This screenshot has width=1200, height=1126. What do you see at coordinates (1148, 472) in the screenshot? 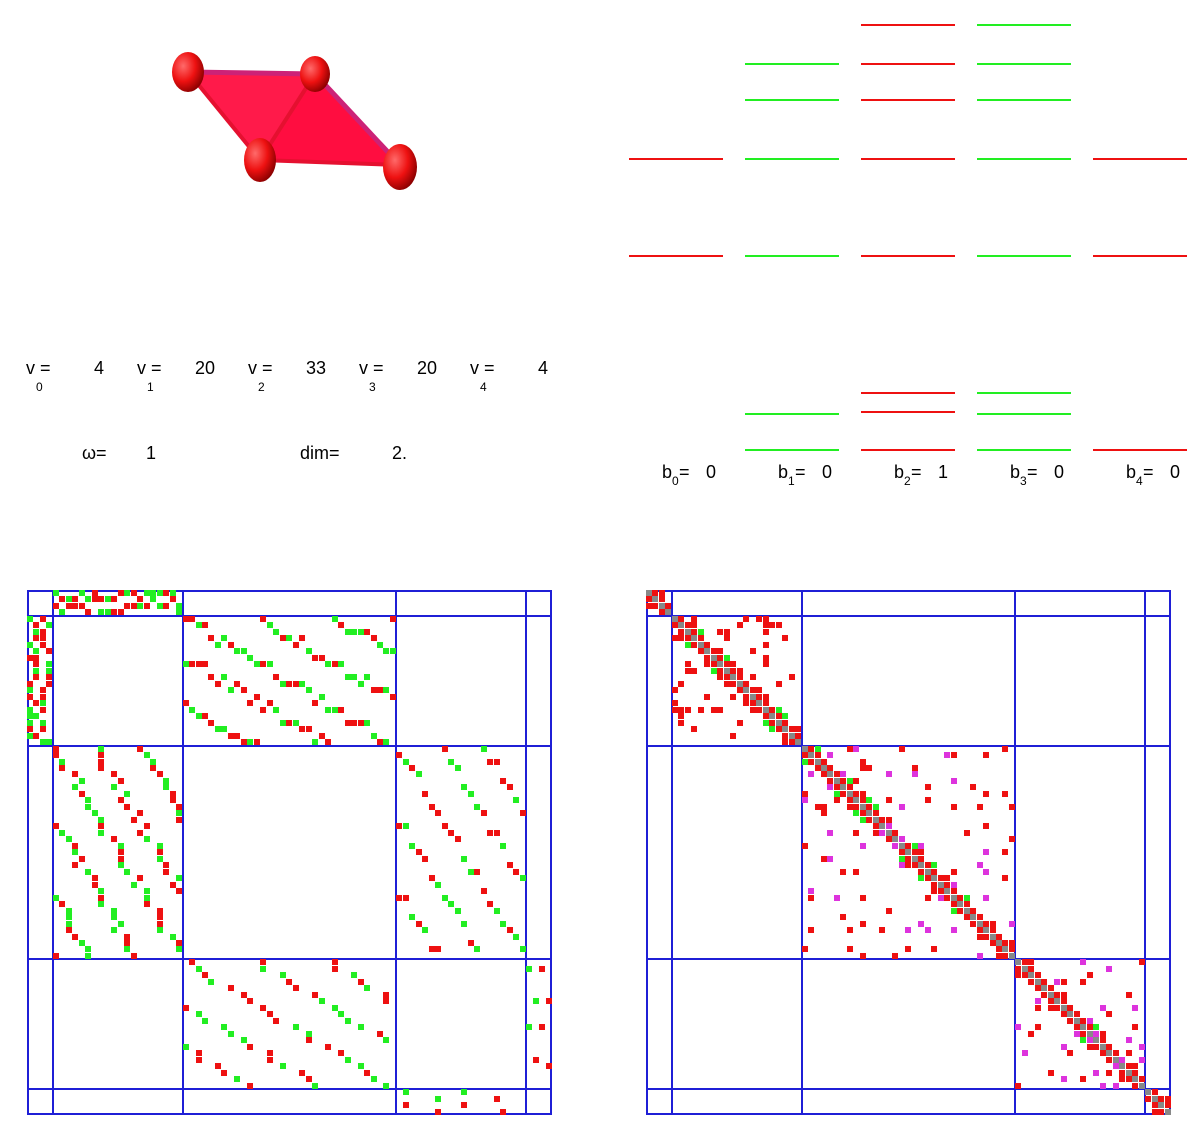
I see `betti-eq: =` at bounding box center [1148, 472].